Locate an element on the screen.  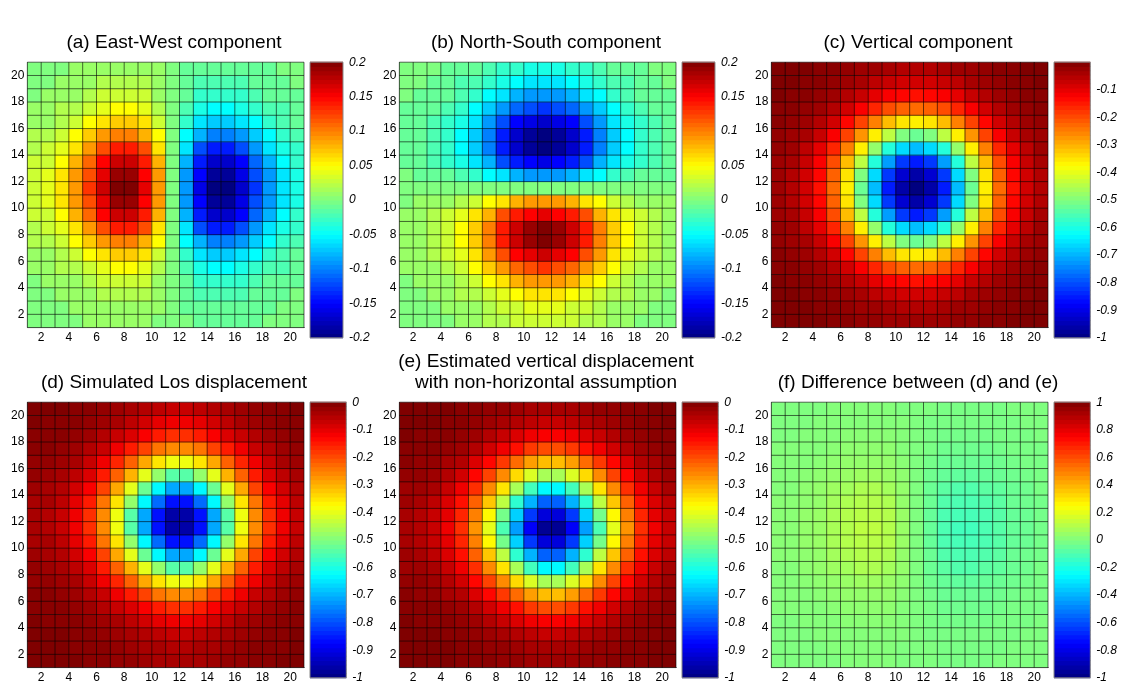
color-bar-label: -0.15 is located at coordinates (735, 302).